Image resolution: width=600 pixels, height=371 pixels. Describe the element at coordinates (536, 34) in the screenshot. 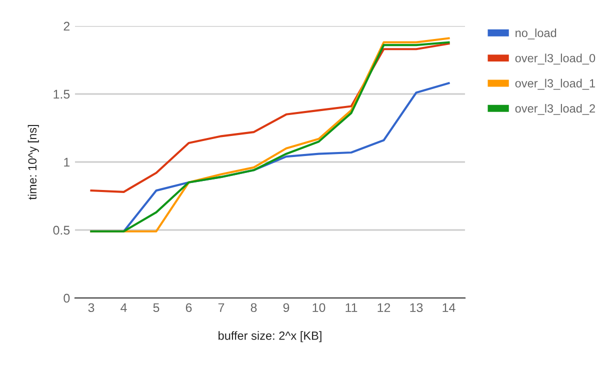

I see `legend-label: no_load` at that location.